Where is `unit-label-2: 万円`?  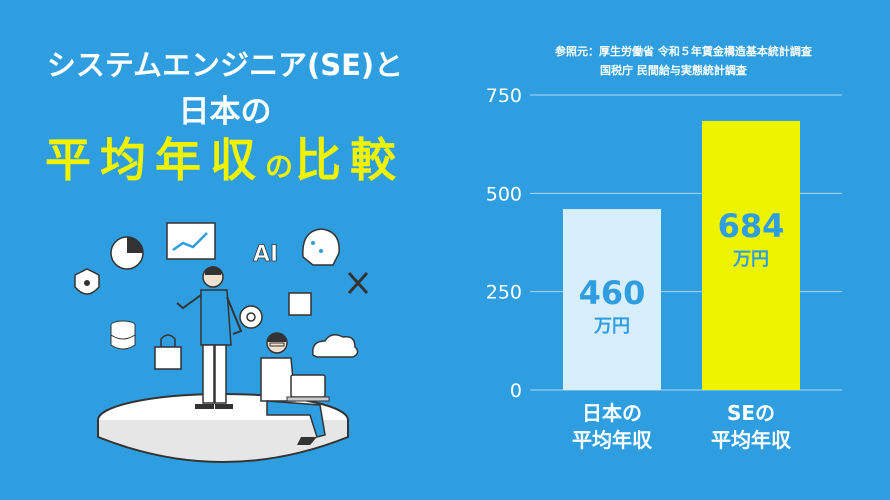 unit-label-2: 万円 is located at coordinates (750, 259).